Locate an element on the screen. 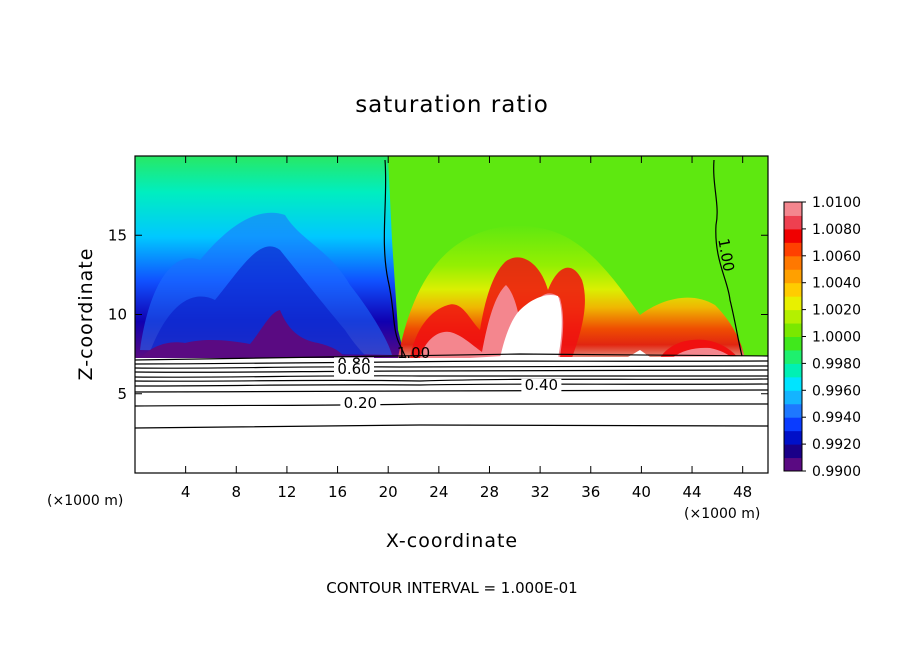 The image size is (904, 659). contour-1-00-left is located at coordinates (395, 259).